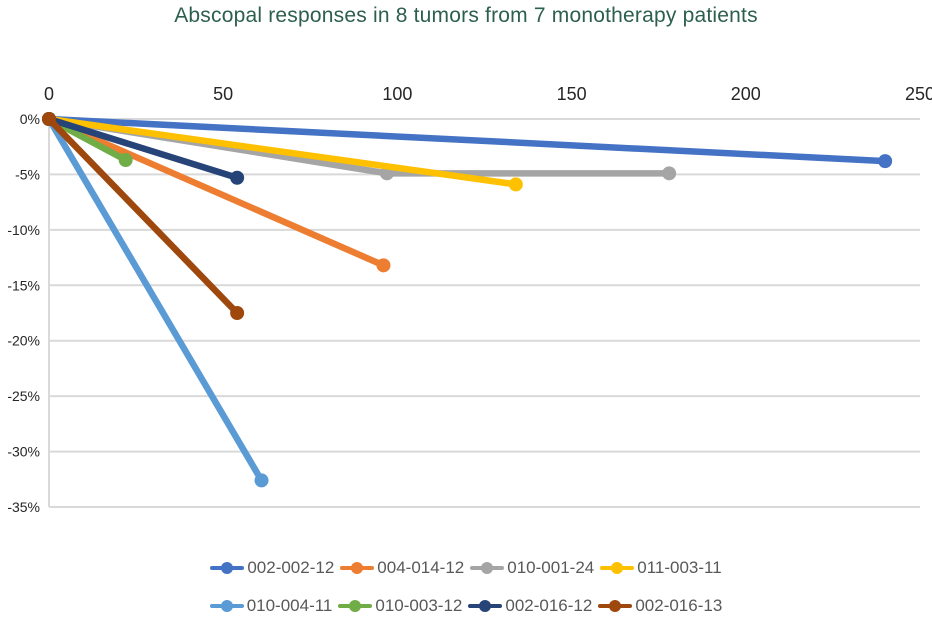 The image size is (932, 623). Describe the element at coordinates (397, 94) in the screenshot. I see `x-tick-label: 100` at that location.